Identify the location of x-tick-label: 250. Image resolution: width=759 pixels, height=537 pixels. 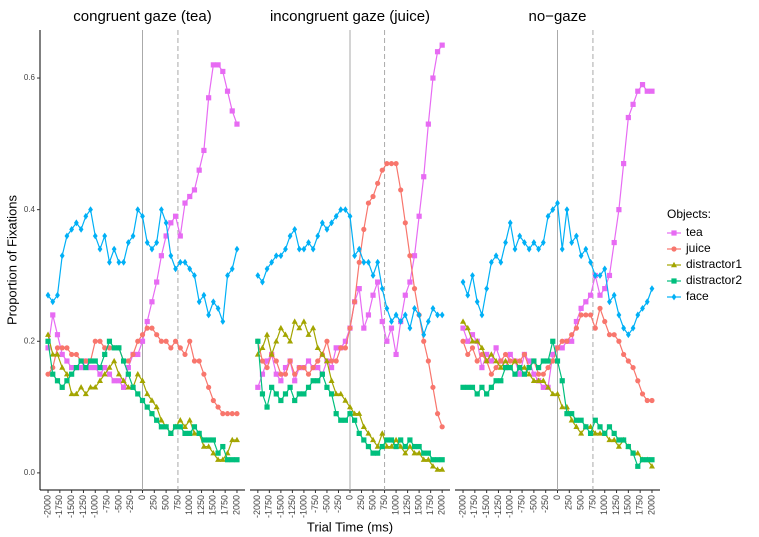
(361, 502).